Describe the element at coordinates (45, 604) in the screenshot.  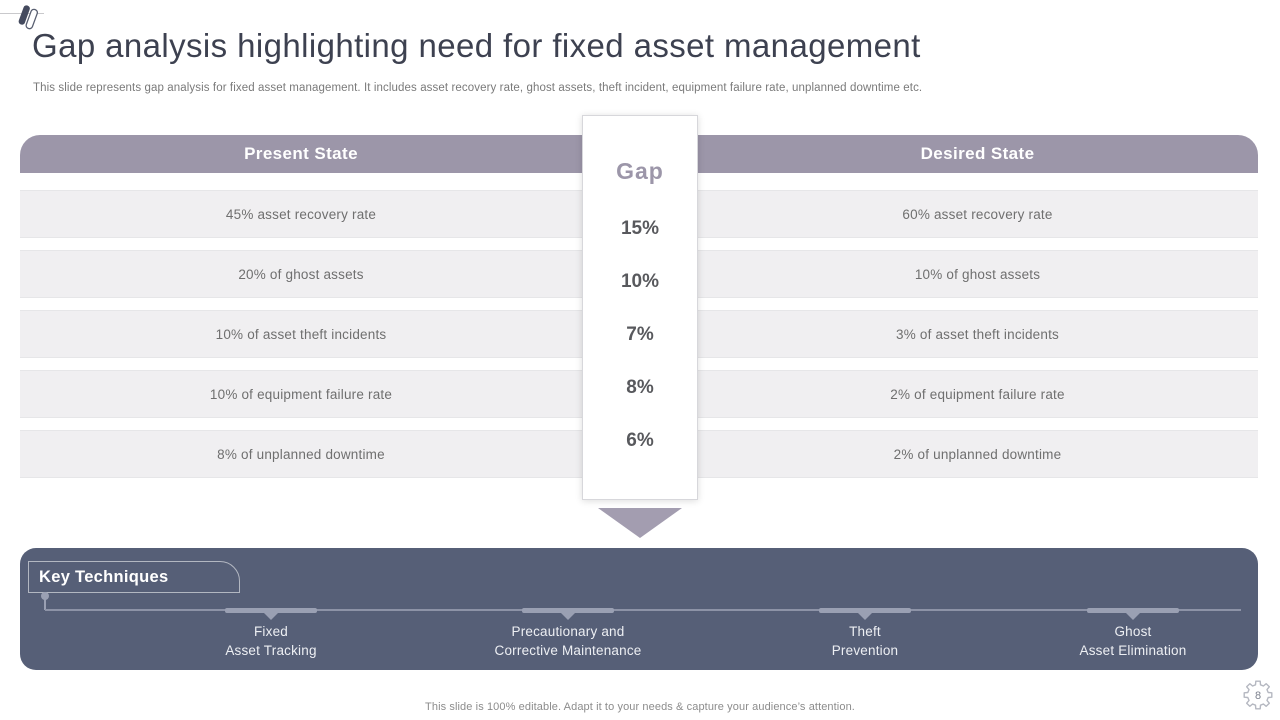
I see `connector-vline` at that location.